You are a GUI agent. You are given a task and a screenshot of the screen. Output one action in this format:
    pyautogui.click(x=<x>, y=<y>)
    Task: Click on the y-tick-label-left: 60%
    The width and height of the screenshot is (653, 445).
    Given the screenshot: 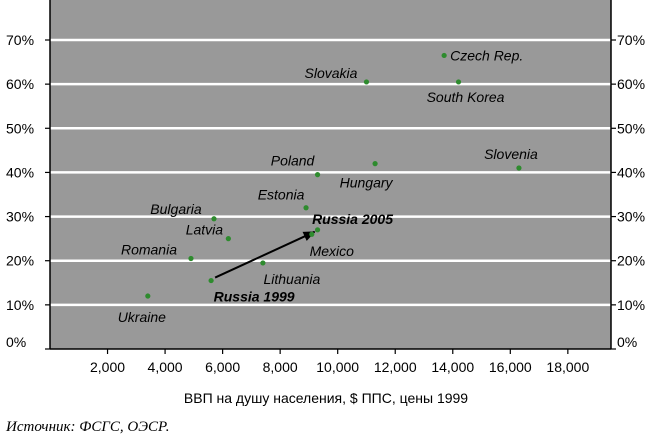 What is the action you would take?
    pyautogui.click(x=20, y=84)
    